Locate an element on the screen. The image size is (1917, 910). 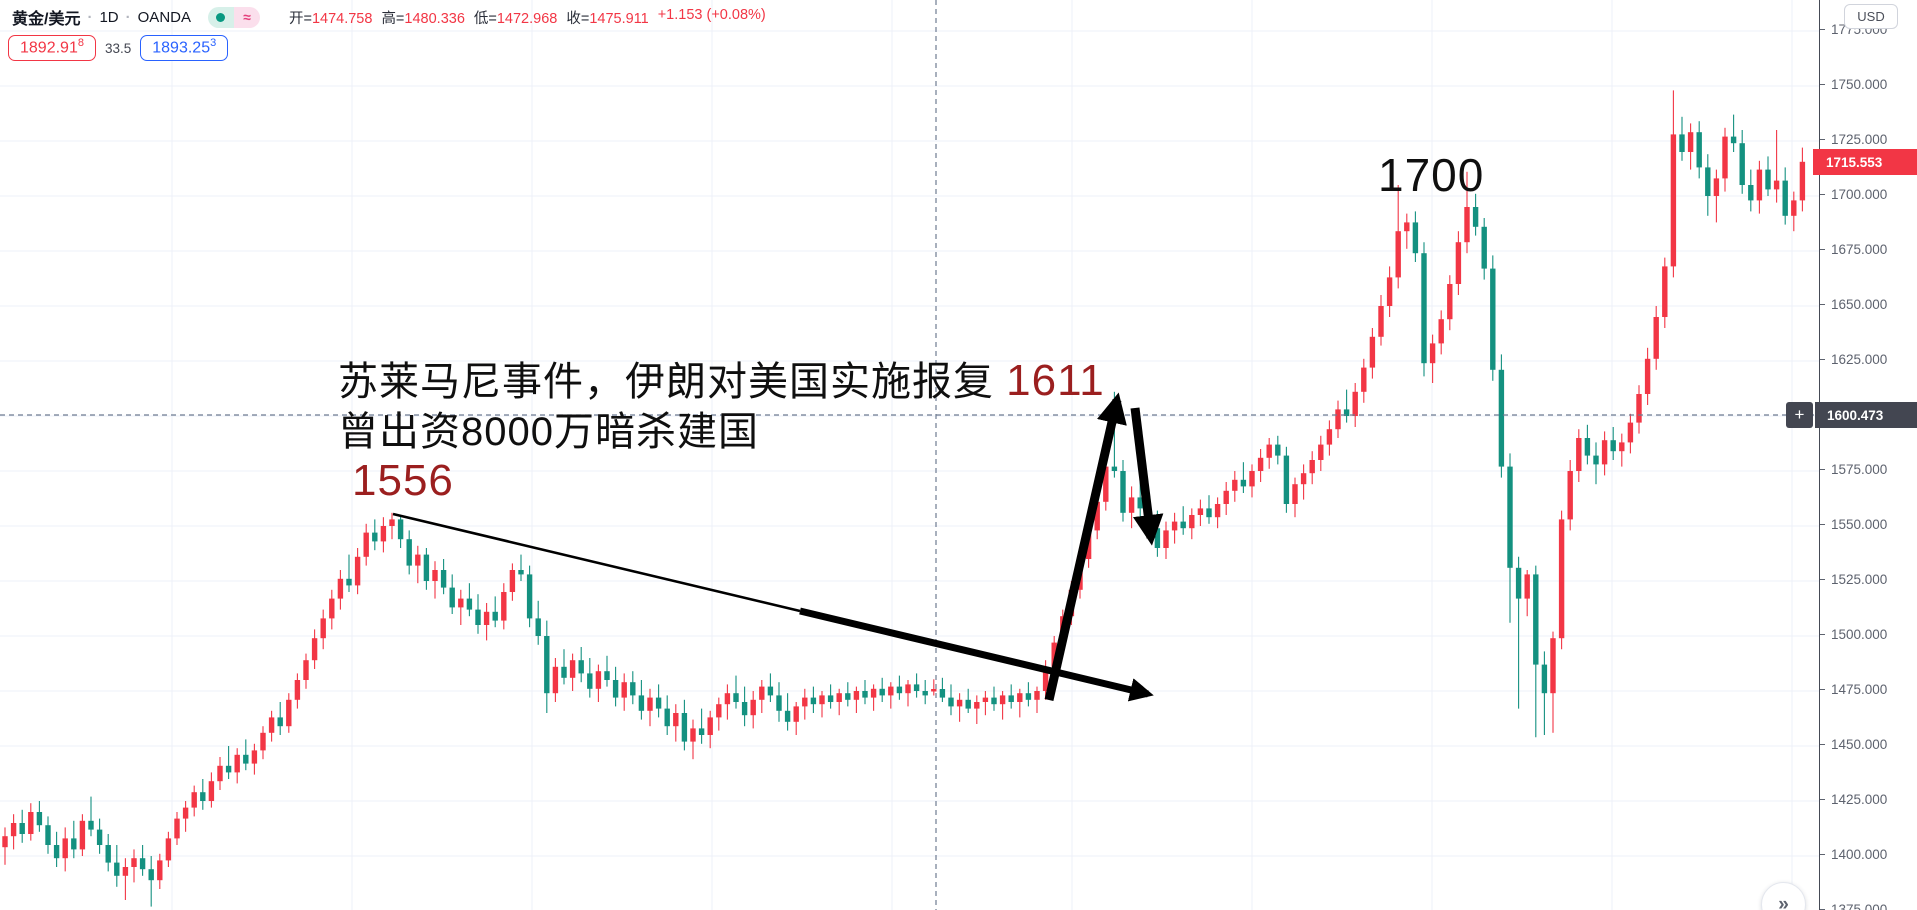
axis-price-label: 1575.000 is located at coordinates (1868, 469).